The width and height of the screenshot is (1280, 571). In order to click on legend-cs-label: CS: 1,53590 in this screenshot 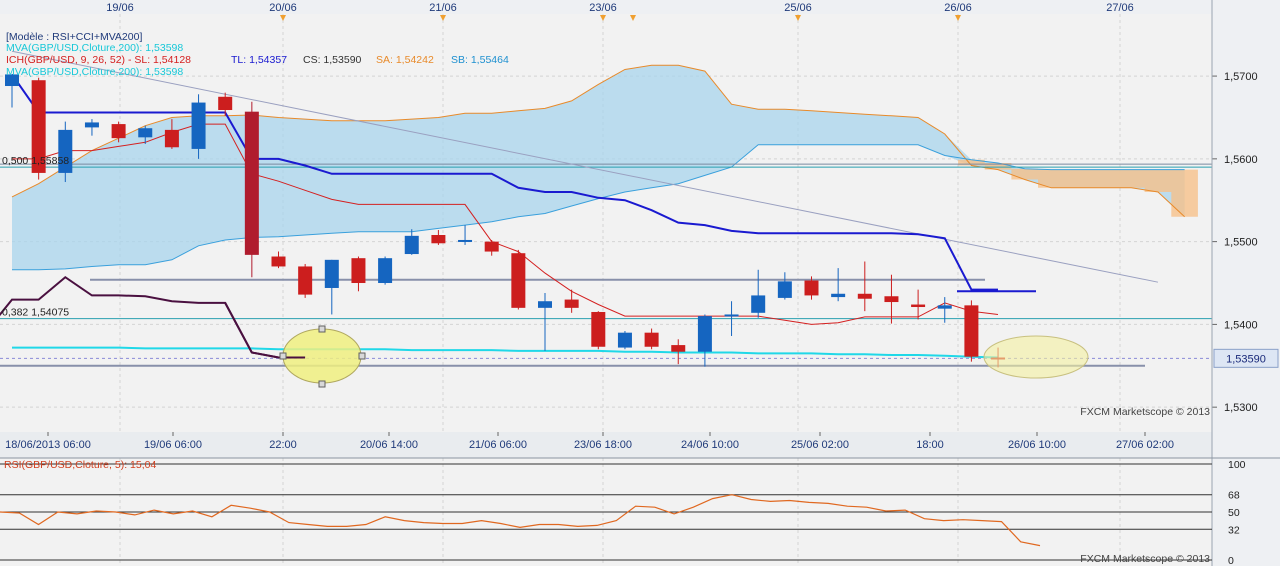, I will do `click(332, 60)`.